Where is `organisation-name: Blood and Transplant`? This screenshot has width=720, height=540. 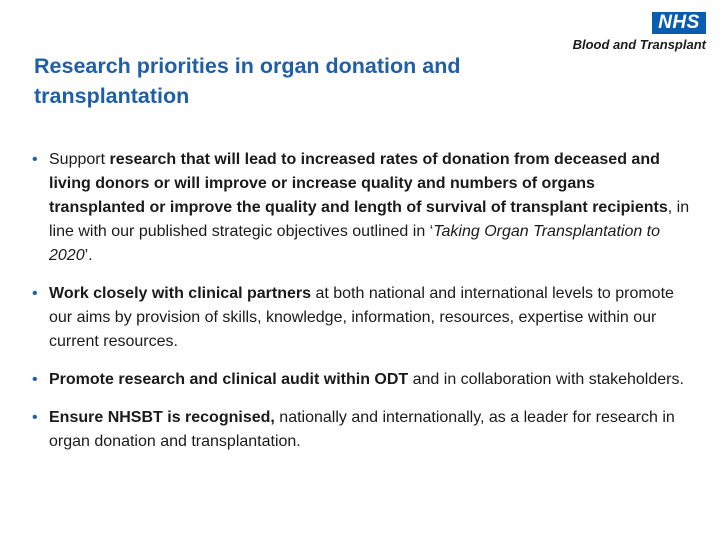 organisation-name: Blood and Transplant is located at coordinates (639, 44).